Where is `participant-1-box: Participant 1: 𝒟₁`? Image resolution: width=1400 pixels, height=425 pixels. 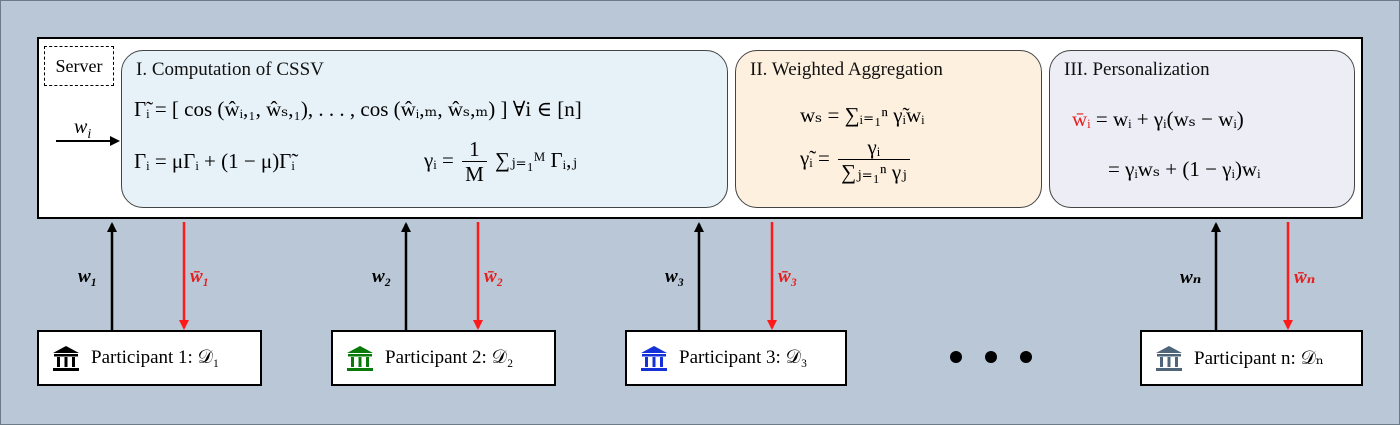 participant-1-box: Participant 1: 𝒟₁ is located at coordinates (149, 358).